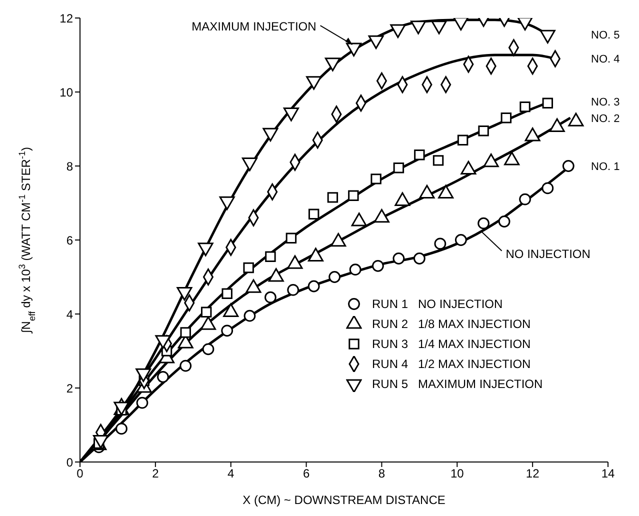 Image resolution: width=639 pixels, height=516 pixels. Describe the element at coordinates (70, 240) in the screenshot. I see `y-tick-label: 6` at that location.